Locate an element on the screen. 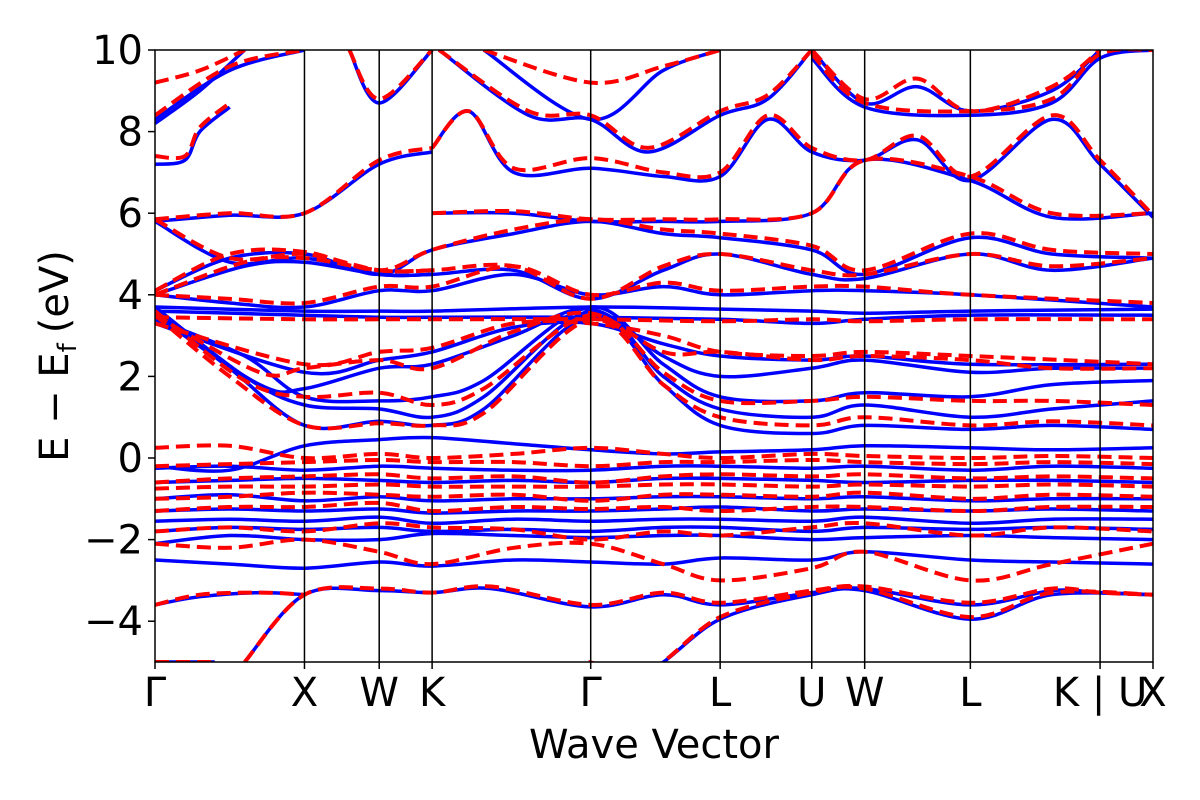 The height and width of the screenshot is (800, 1200). y-axis-label-subscript: f is located at coordinates (68, 347).